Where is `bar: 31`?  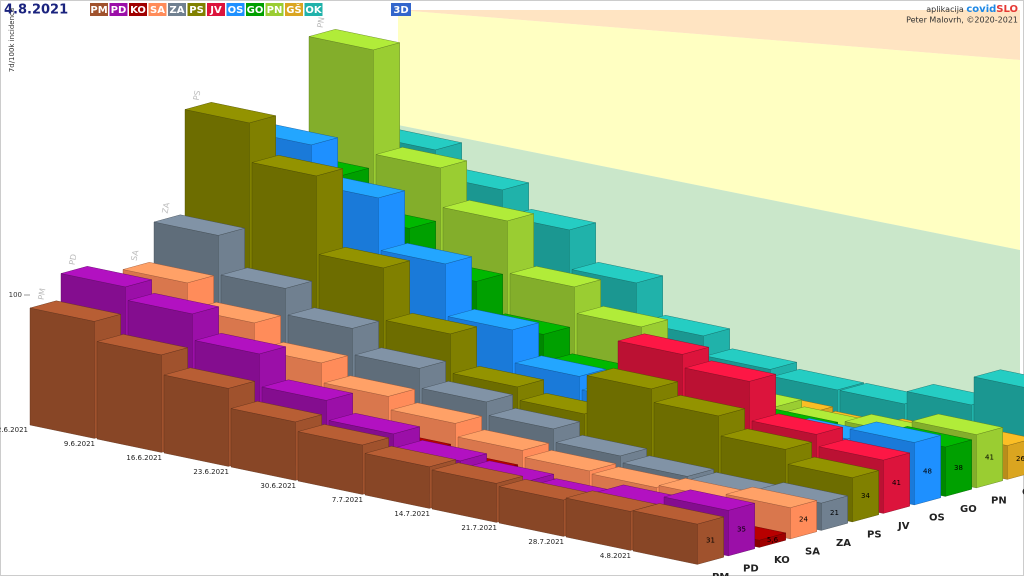
bar: 31 is located at coordinates (678, 534).